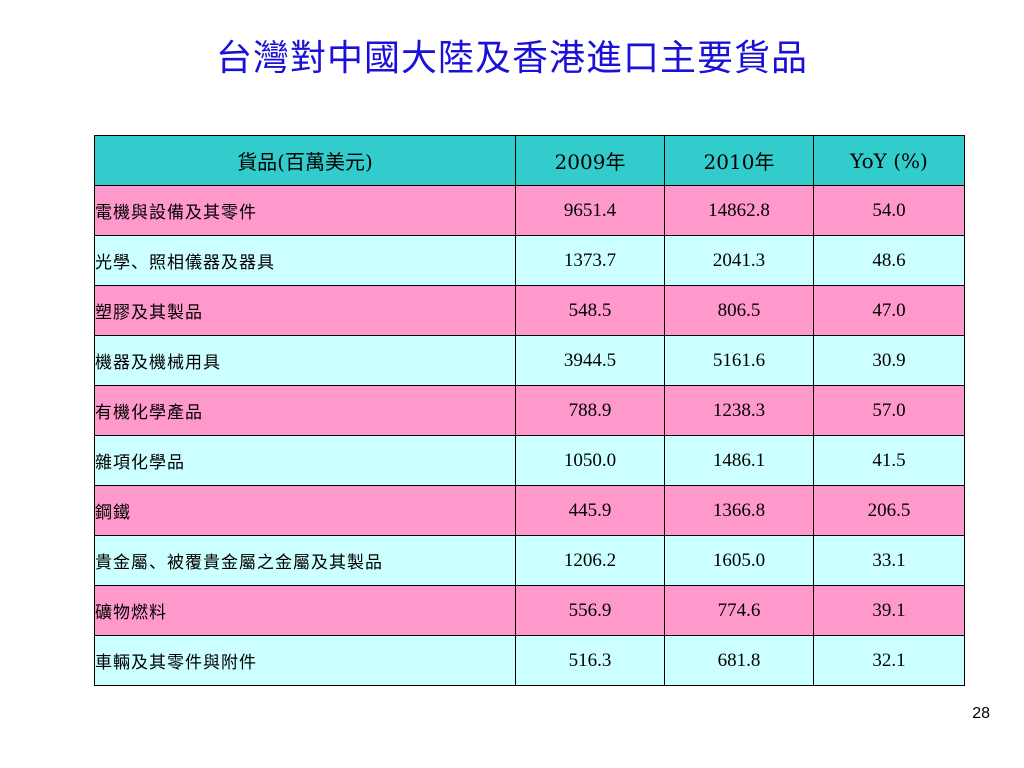 This screenshot has height=768, width=1024. What do you see at coordinates (305, 660) in the screenshot?
I see `goods-name-cell: 車輛及其零件與附件` at bounding box center [305, 660].